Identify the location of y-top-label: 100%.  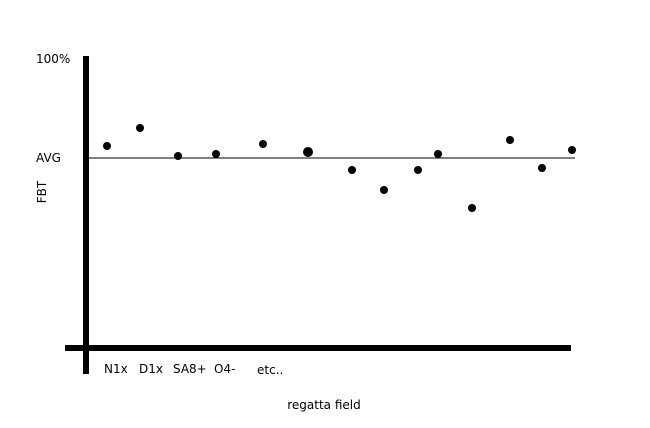
(53, 59).